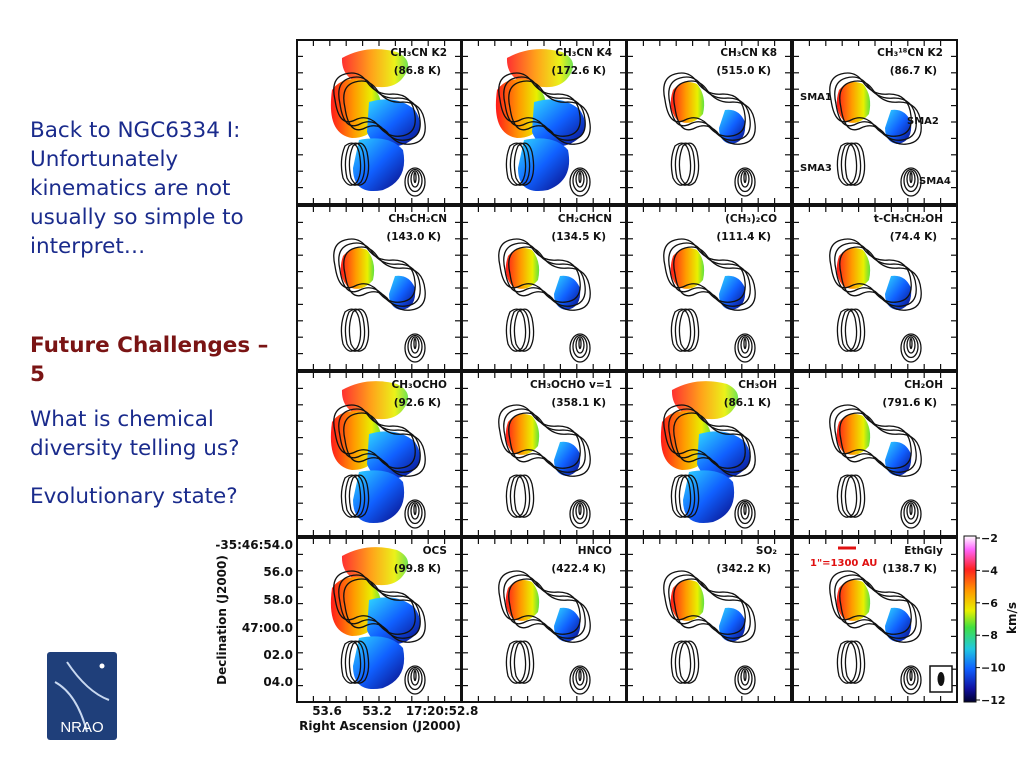 The image size is (1024, 773). I want to click on map-panel: HNCO (422.4 K), so click(544, 620).